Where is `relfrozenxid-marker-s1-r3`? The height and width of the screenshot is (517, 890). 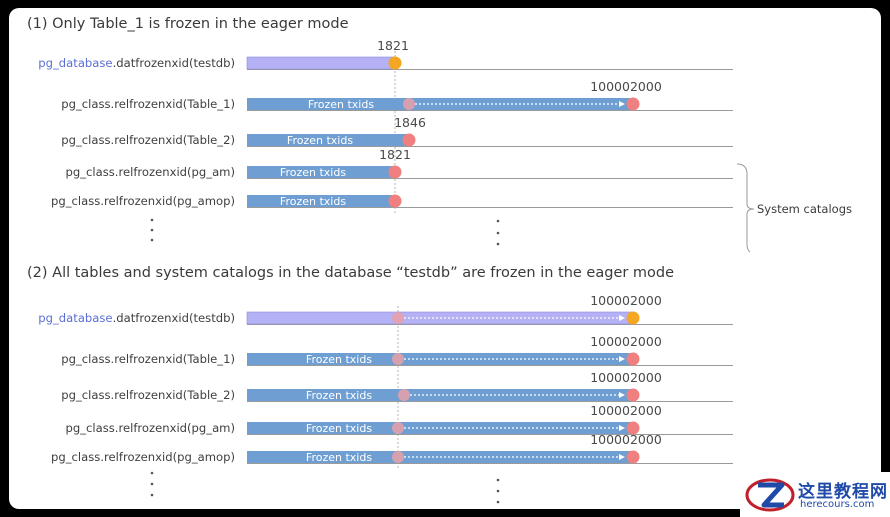
relfrozenxid-marker-s1-r3 is located at coordinates (409, 140).